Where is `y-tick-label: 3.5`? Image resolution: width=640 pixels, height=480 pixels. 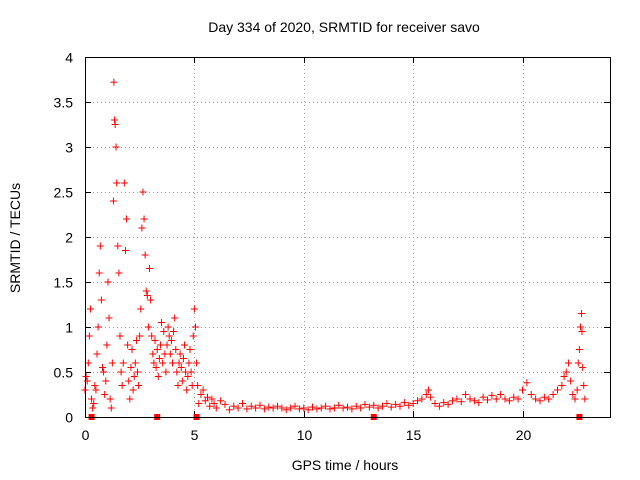
y-tick-label: 3.5 is located at coordinates (64, 103).